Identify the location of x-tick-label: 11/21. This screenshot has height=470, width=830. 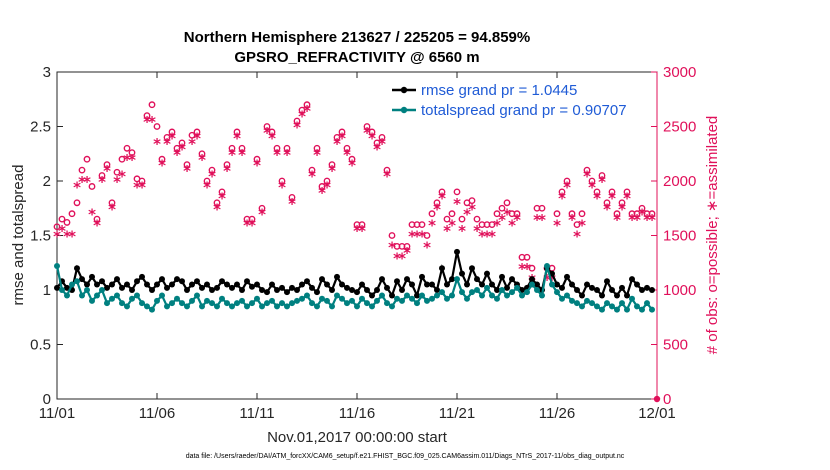
(457, 413).